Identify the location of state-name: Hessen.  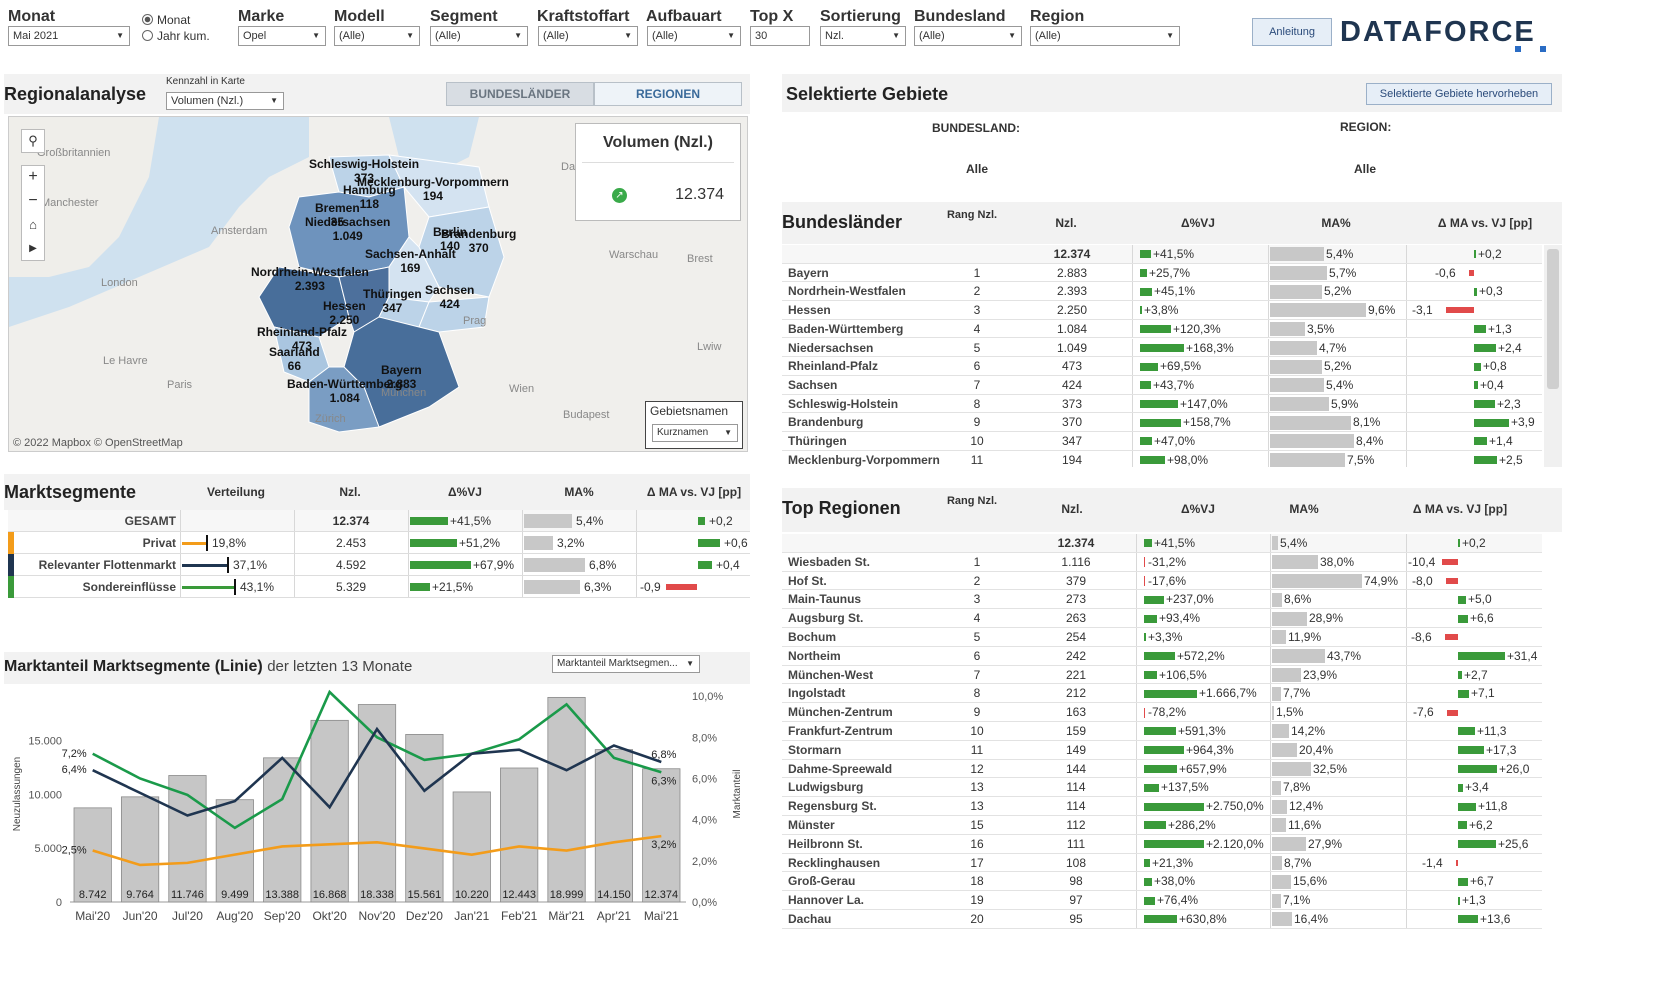
(344, 306).